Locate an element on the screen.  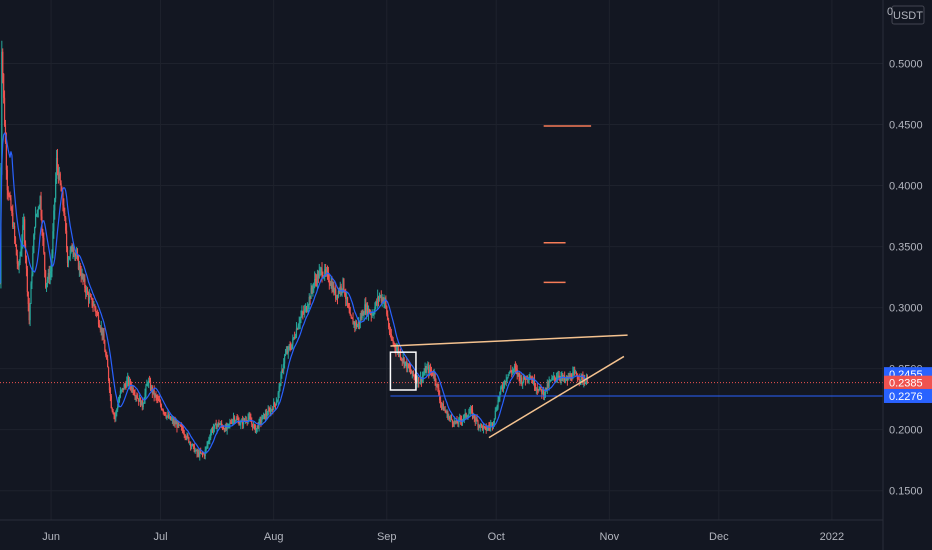
trendline-lower is located at coordinates (556, 397).